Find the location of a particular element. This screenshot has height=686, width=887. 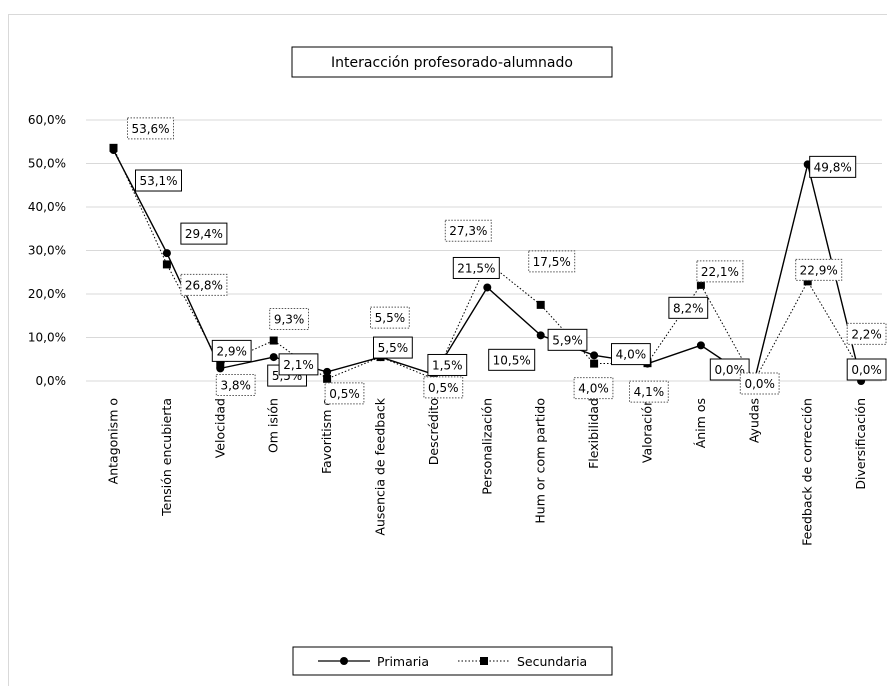

legend-primaria-marker is located at coordinates (344, 661).